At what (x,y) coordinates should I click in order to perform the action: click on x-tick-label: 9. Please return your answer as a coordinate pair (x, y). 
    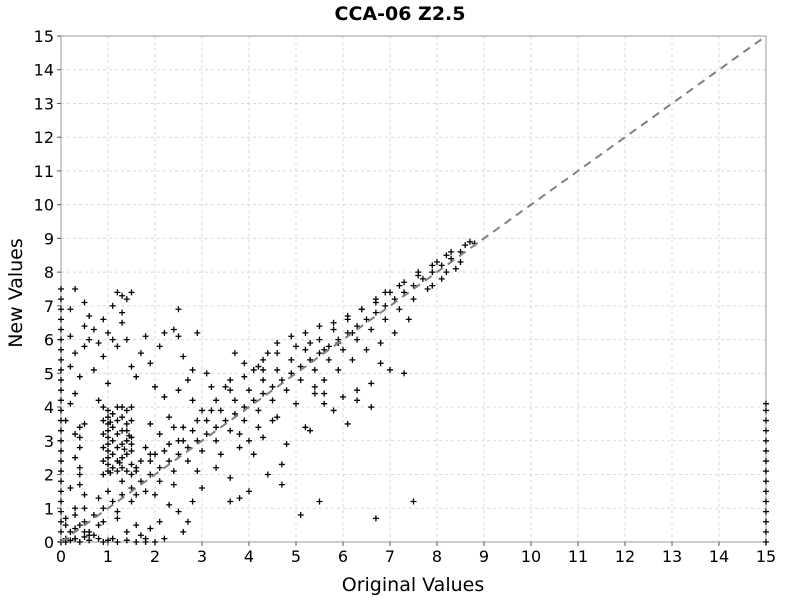
    Looking at the image, I should click on (484, 556).